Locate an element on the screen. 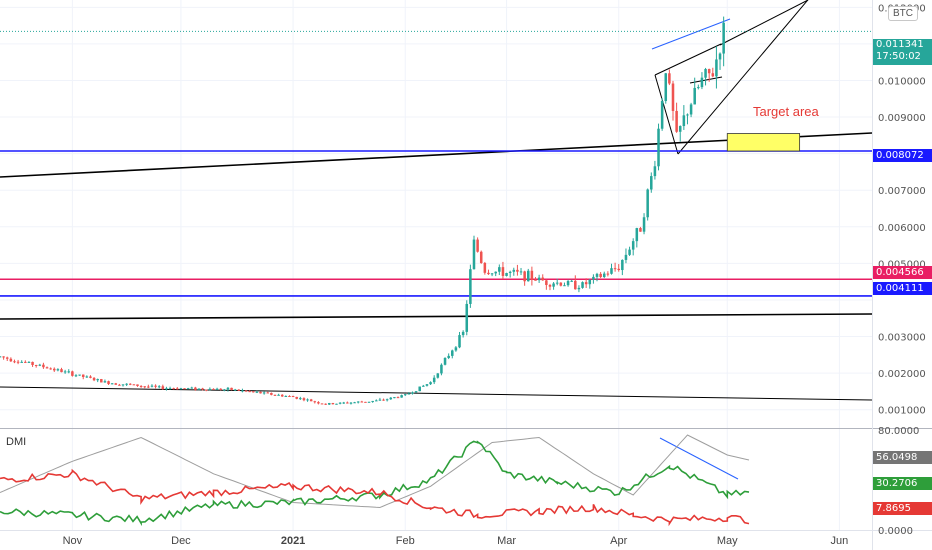 The height and width of the screenshot is (550, 932). minus-di-tag: 7.8695 is located at coordinates (902, 508).